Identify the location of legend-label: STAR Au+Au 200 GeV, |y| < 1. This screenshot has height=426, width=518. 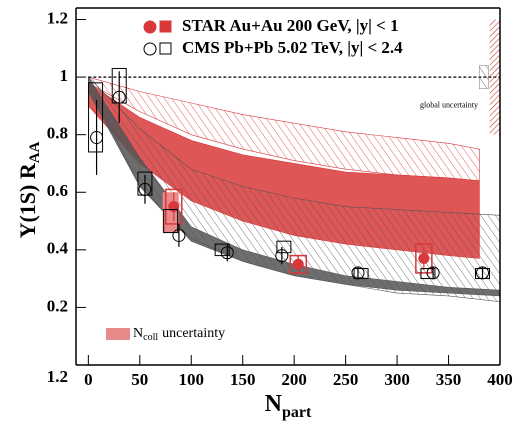
(290, 25).